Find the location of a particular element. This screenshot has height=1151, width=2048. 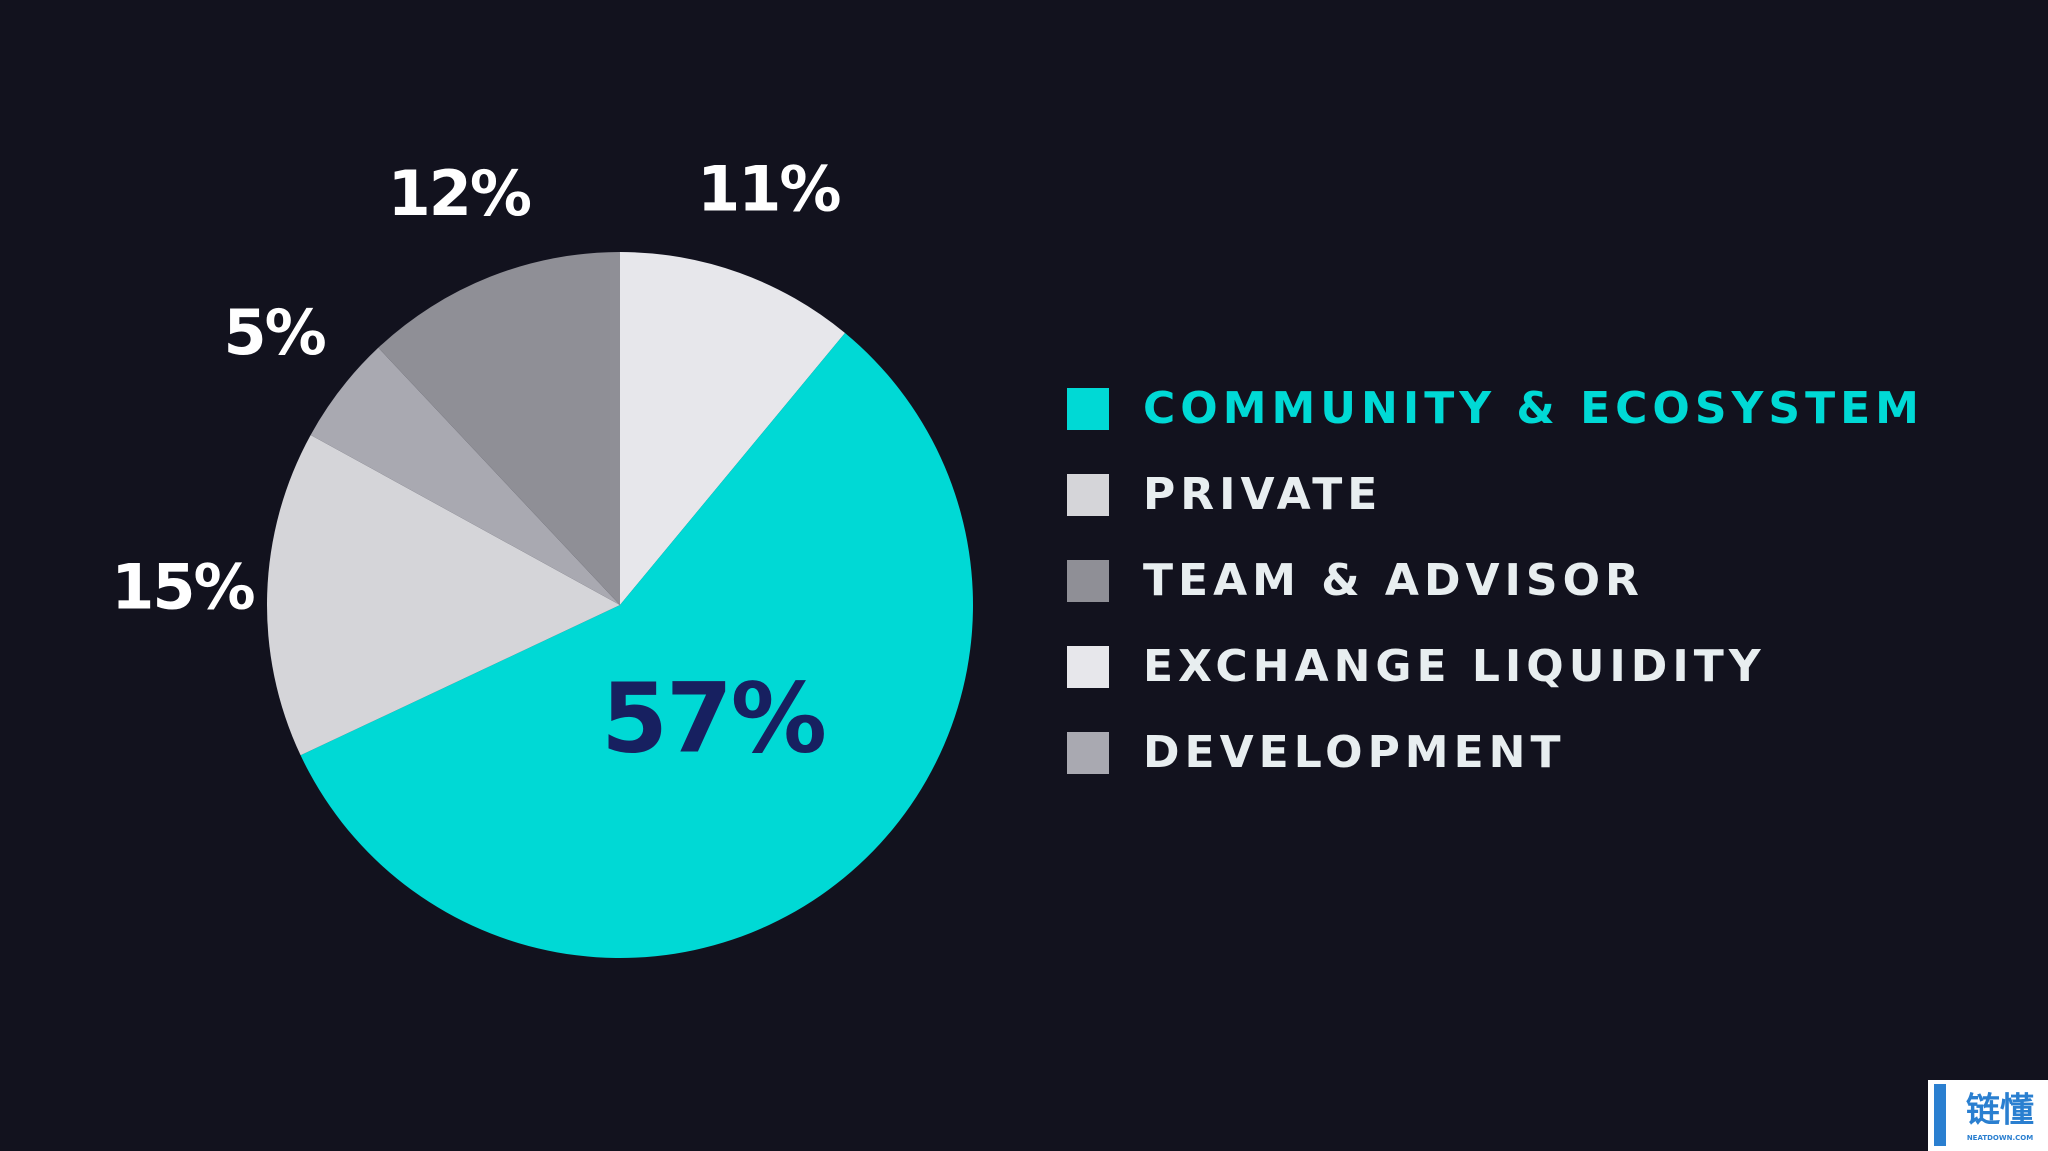

value-label: 11% is located at coordinates (768, 188).